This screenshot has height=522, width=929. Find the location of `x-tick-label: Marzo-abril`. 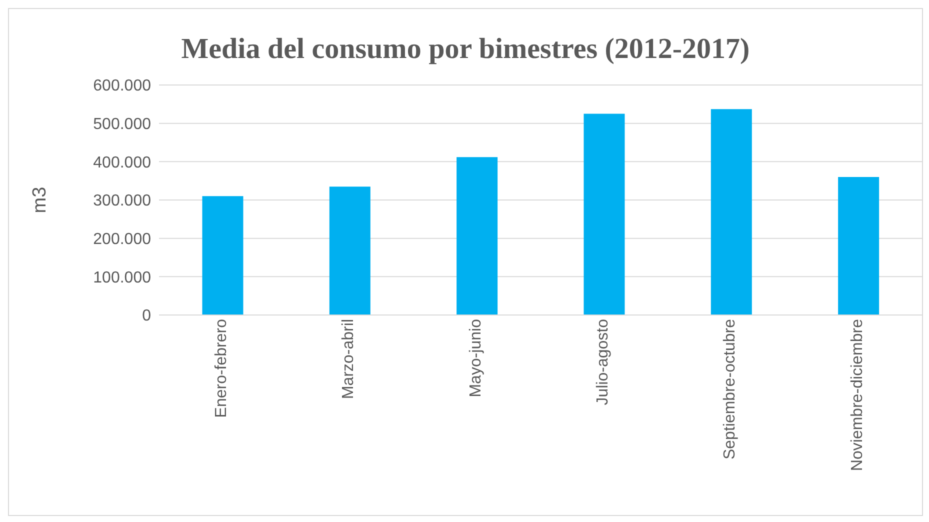

x-tick-label: Marzo-abril is located at coordinates (349, 359).